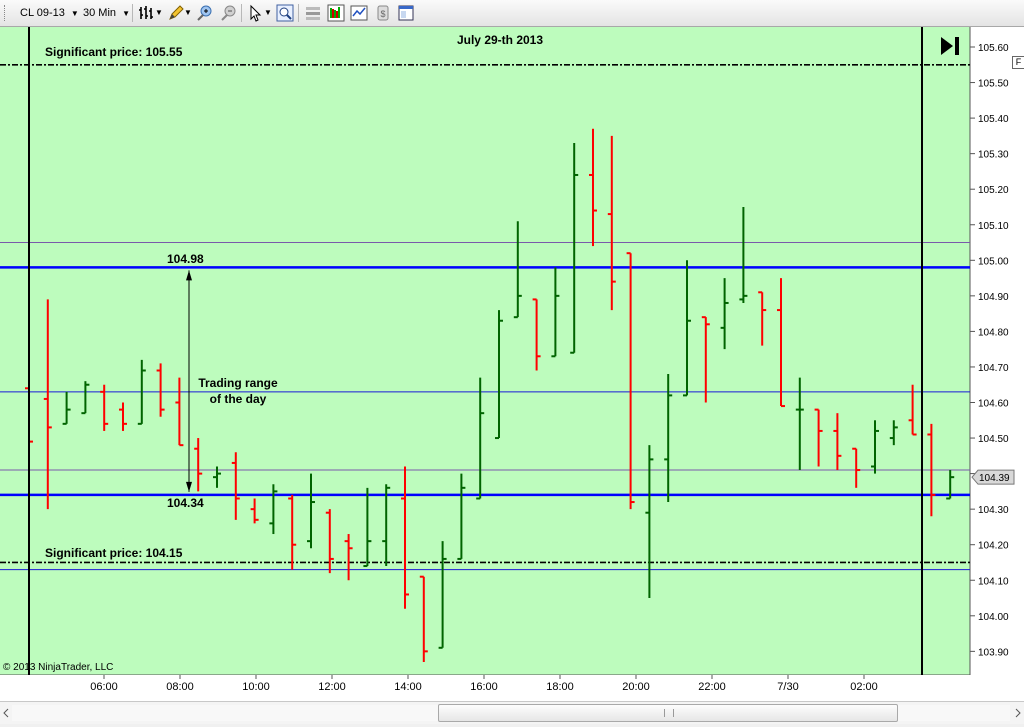 This screenshot has width=1024, height=727. Describe the element at coordinates (950, 46) in the screenshot. I see `skip-to-end-icon` at that location.